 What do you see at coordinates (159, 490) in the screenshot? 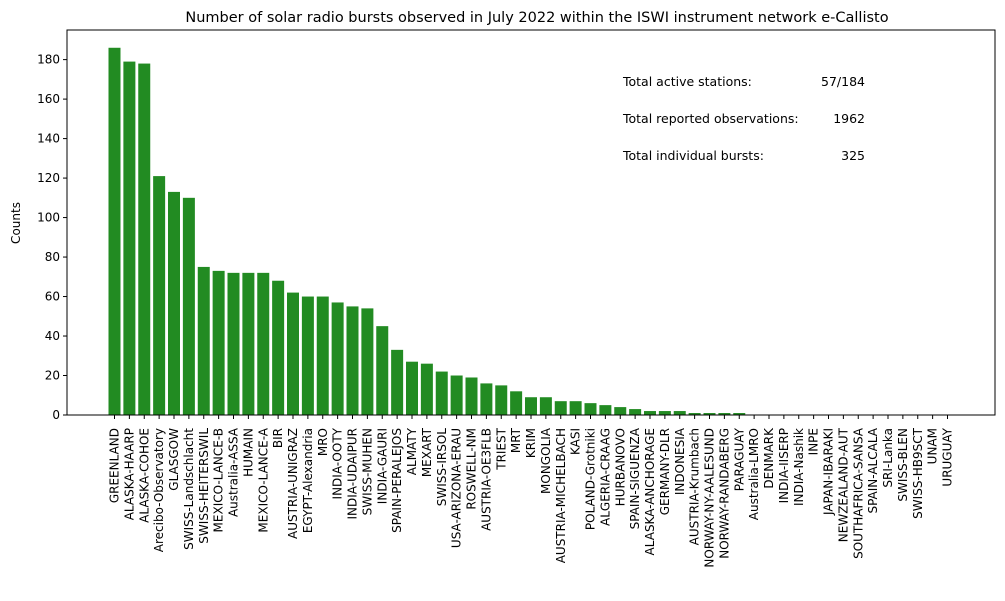
I see `x-tick-label: Arecibo-Observatory` at bounding box center [159, 490].